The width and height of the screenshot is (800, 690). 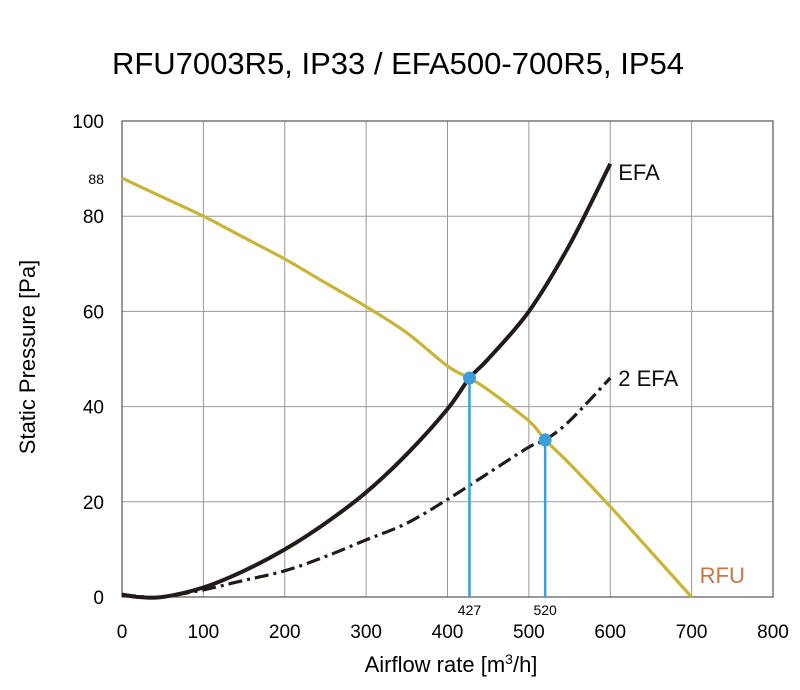 I want to click on y-tick-label: 40, so click(x=93, y=408).